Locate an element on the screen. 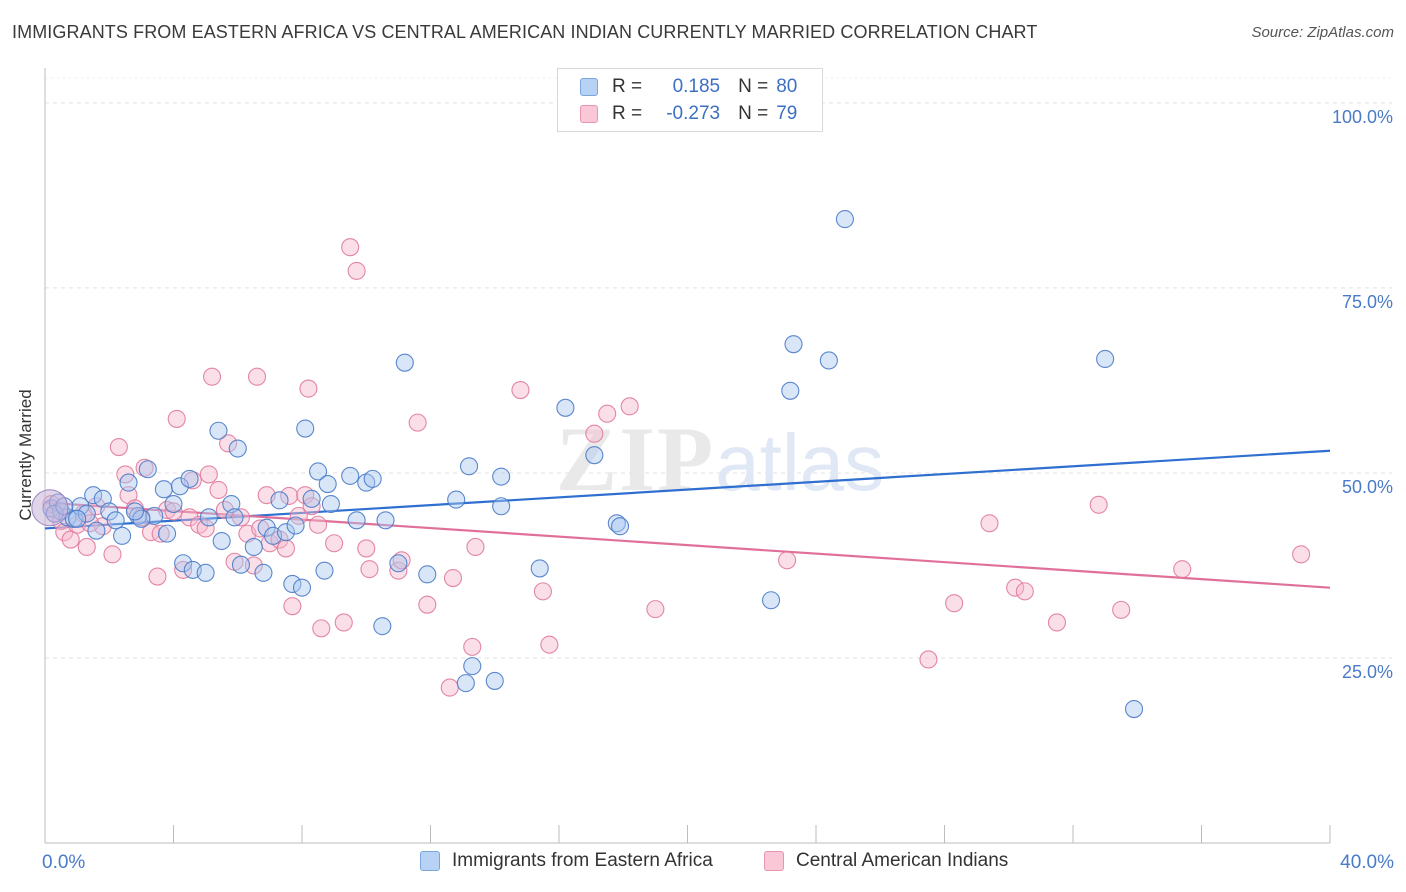 The image size is (1406, 892). legend-row-blue: R = 0.185 N = 80 is located at coordinates (688, 87).